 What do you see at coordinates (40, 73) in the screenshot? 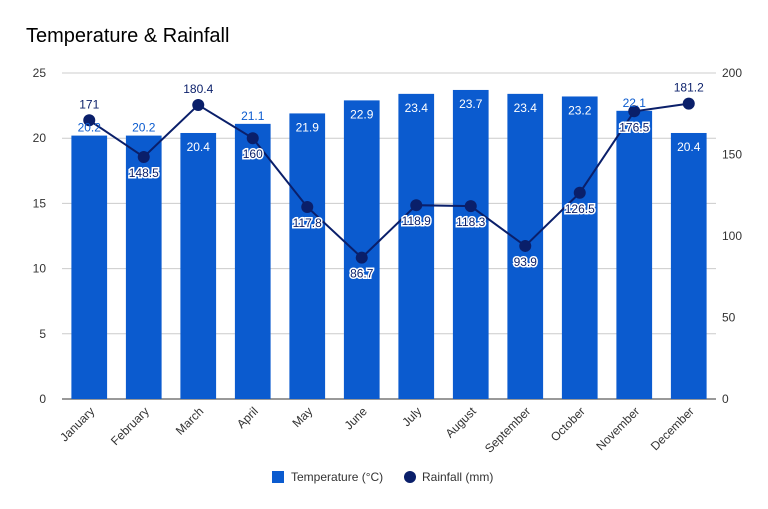
I see `y-left-tick-label: 25` at bounding box center [40, 73].